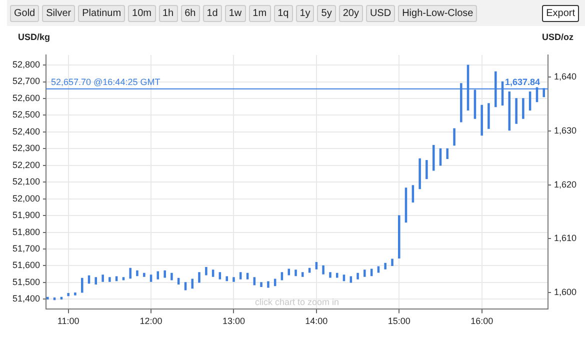 The image size is (585, 349). What do you see at coordinates (381, 13) in the screenshot?
I see `text: USD` at bounding box center [381, 13].